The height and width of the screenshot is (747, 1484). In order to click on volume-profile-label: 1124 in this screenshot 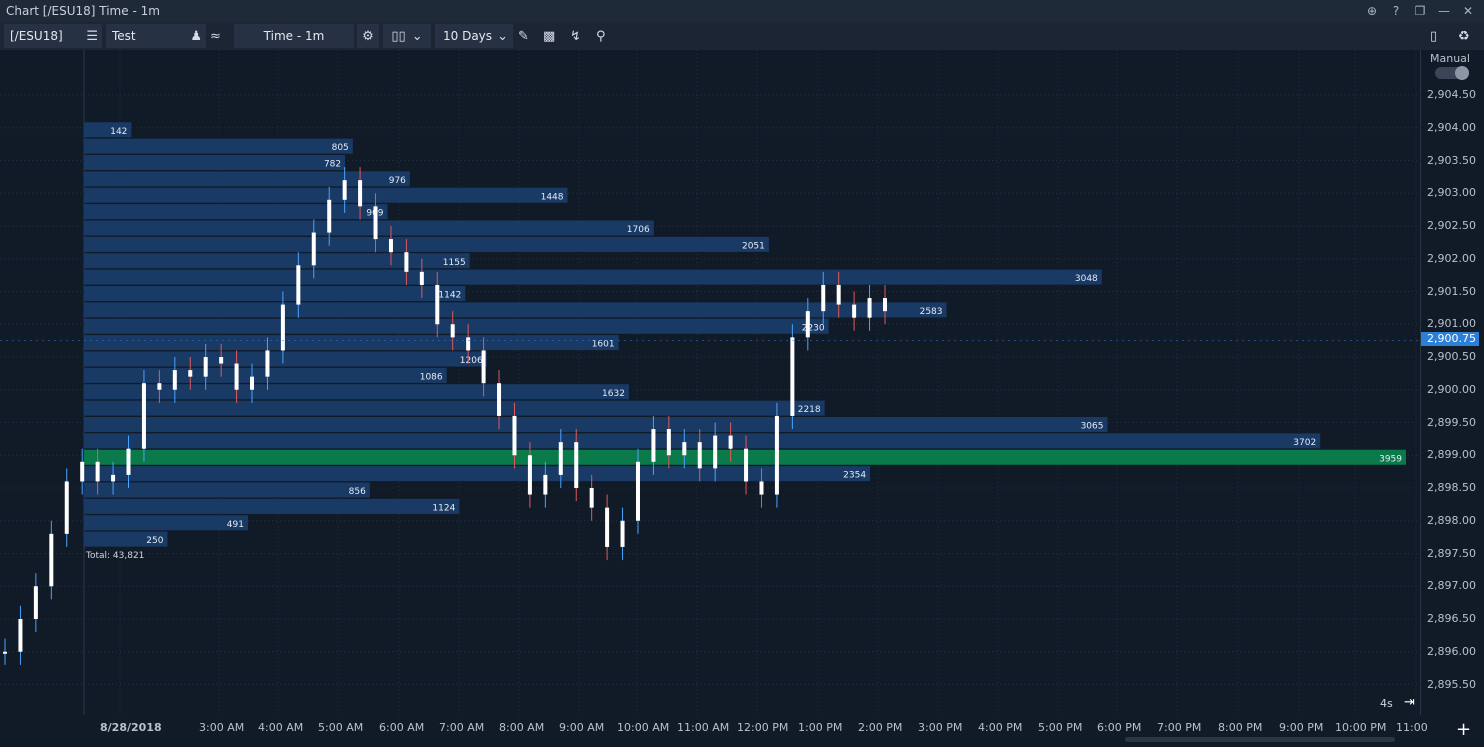, I will do `click(443, 508)`.